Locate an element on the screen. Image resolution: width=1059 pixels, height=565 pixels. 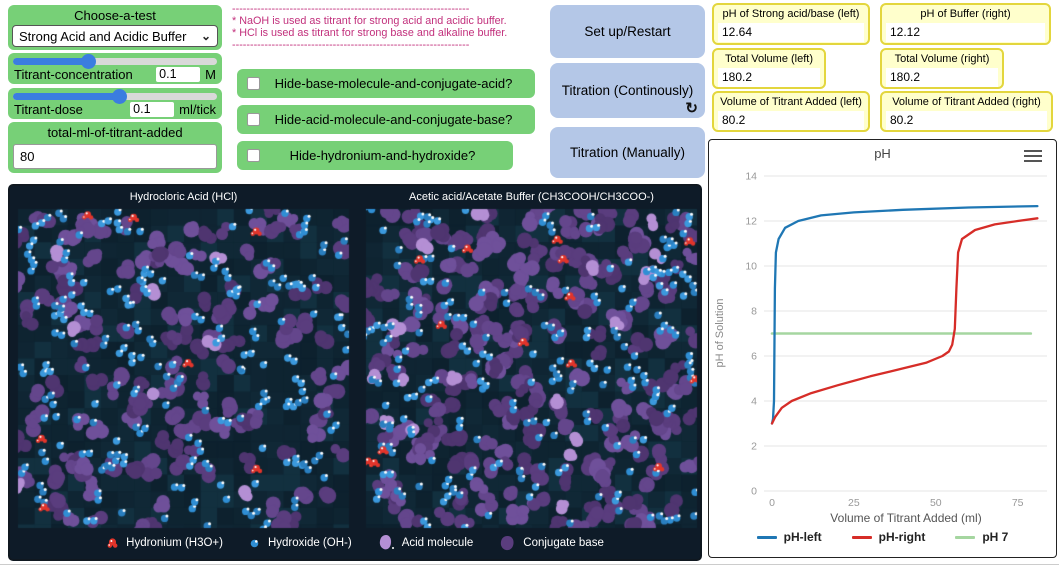
checkbox-label: Hide-base-molecule-and-conjugate-acid? is located at coordinates (393, 83).